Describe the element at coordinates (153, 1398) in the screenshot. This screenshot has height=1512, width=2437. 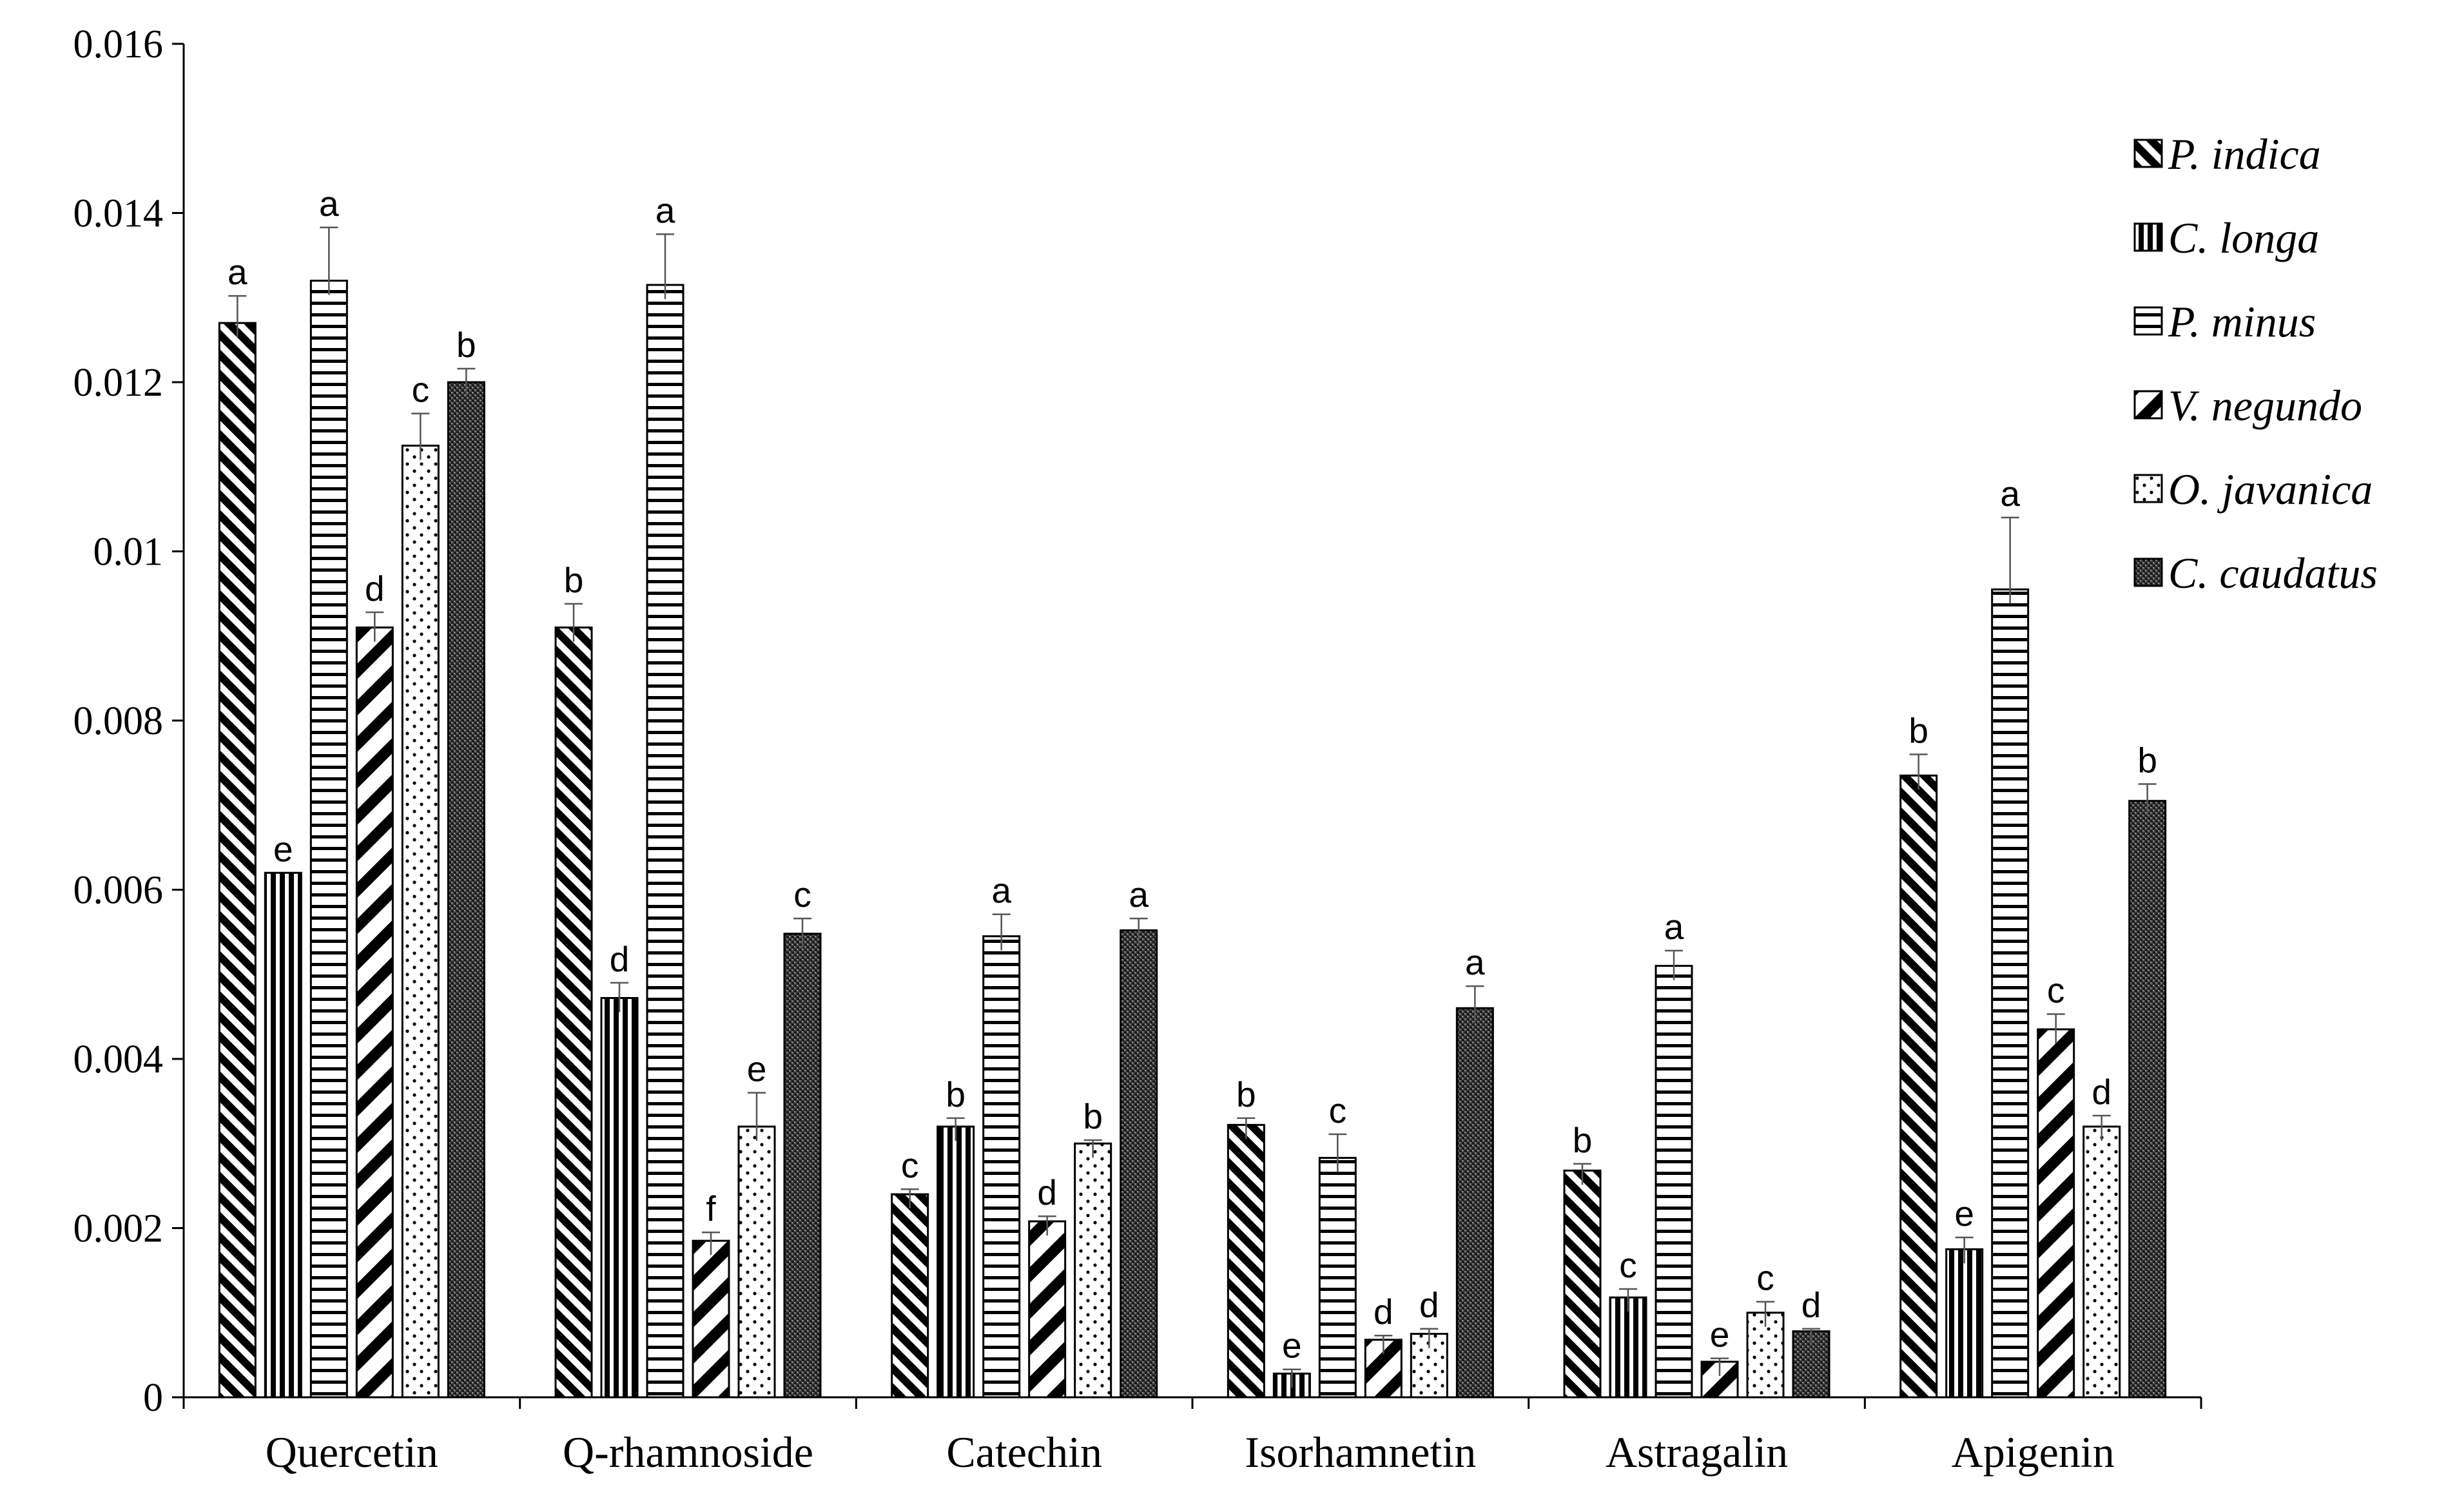
I see `y-tick-label: 0` at that location.